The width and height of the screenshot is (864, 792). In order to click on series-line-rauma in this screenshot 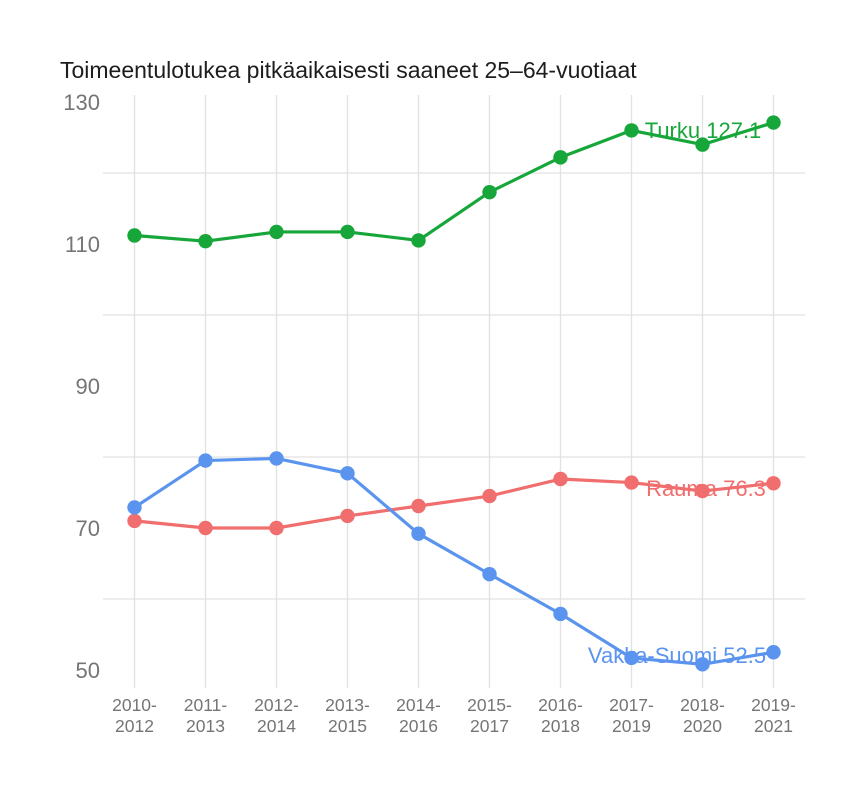, I will do `click(454, 503)`.